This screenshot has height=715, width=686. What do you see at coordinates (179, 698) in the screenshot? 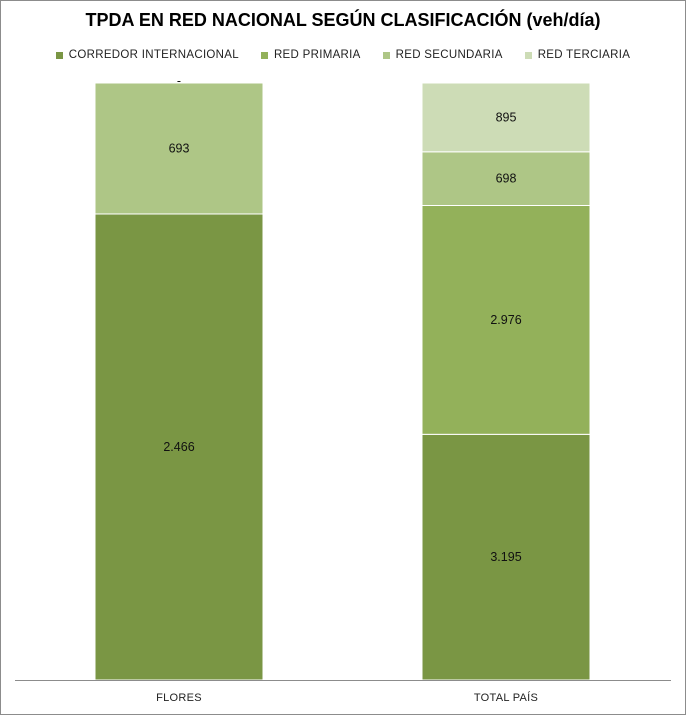
I see `x-tick-label: FLORES` at bounding box center [179, 698].